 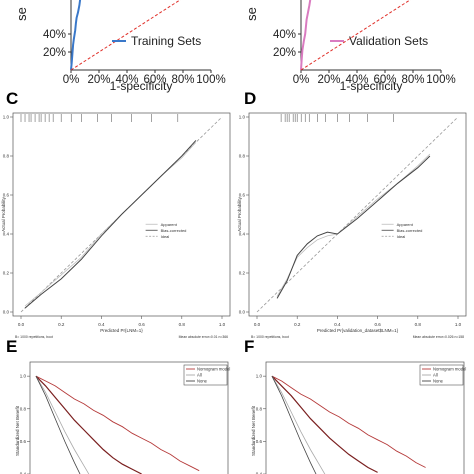 What do you see at coordinates (101, 324) in the screenshot?
I see `calibration-training-x-tick-label: 0.4` at bounding box center [101, 324].